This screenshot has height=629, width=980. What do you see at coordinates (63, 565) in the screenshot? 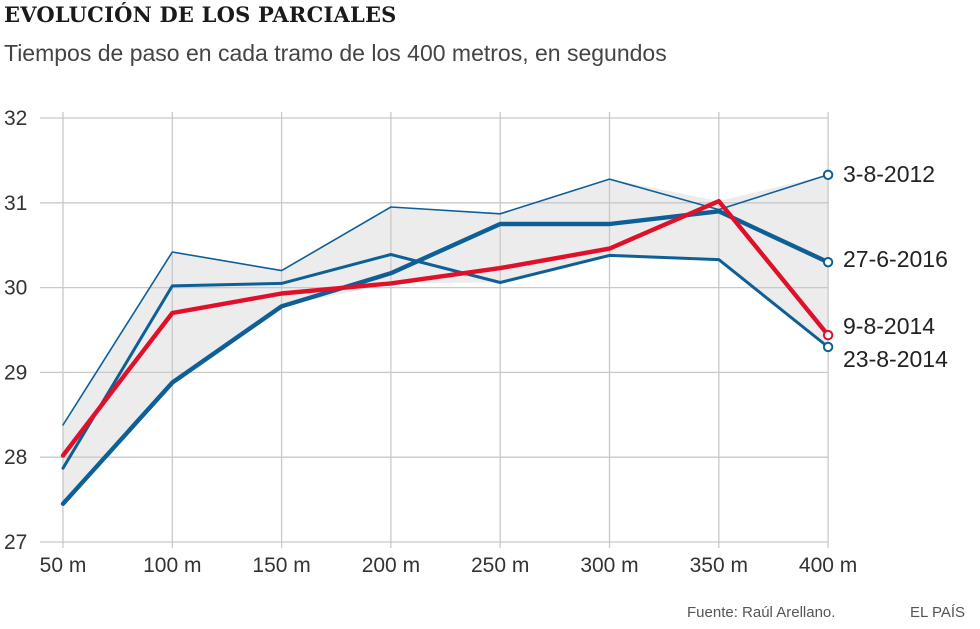
I see `x-tick-label: 50 m` at bounding box center [63, 565].